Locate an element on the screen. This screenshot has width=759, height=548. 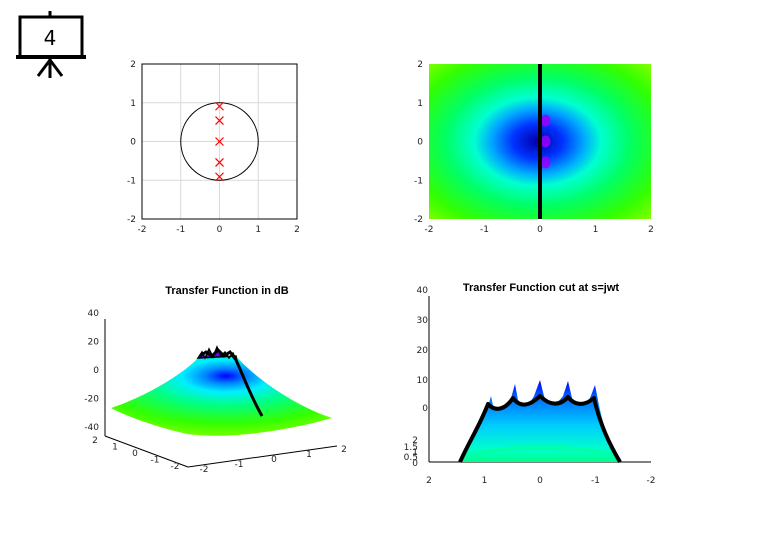
surface-title: Transfer Function in dB is located at coordinates (227, 291).